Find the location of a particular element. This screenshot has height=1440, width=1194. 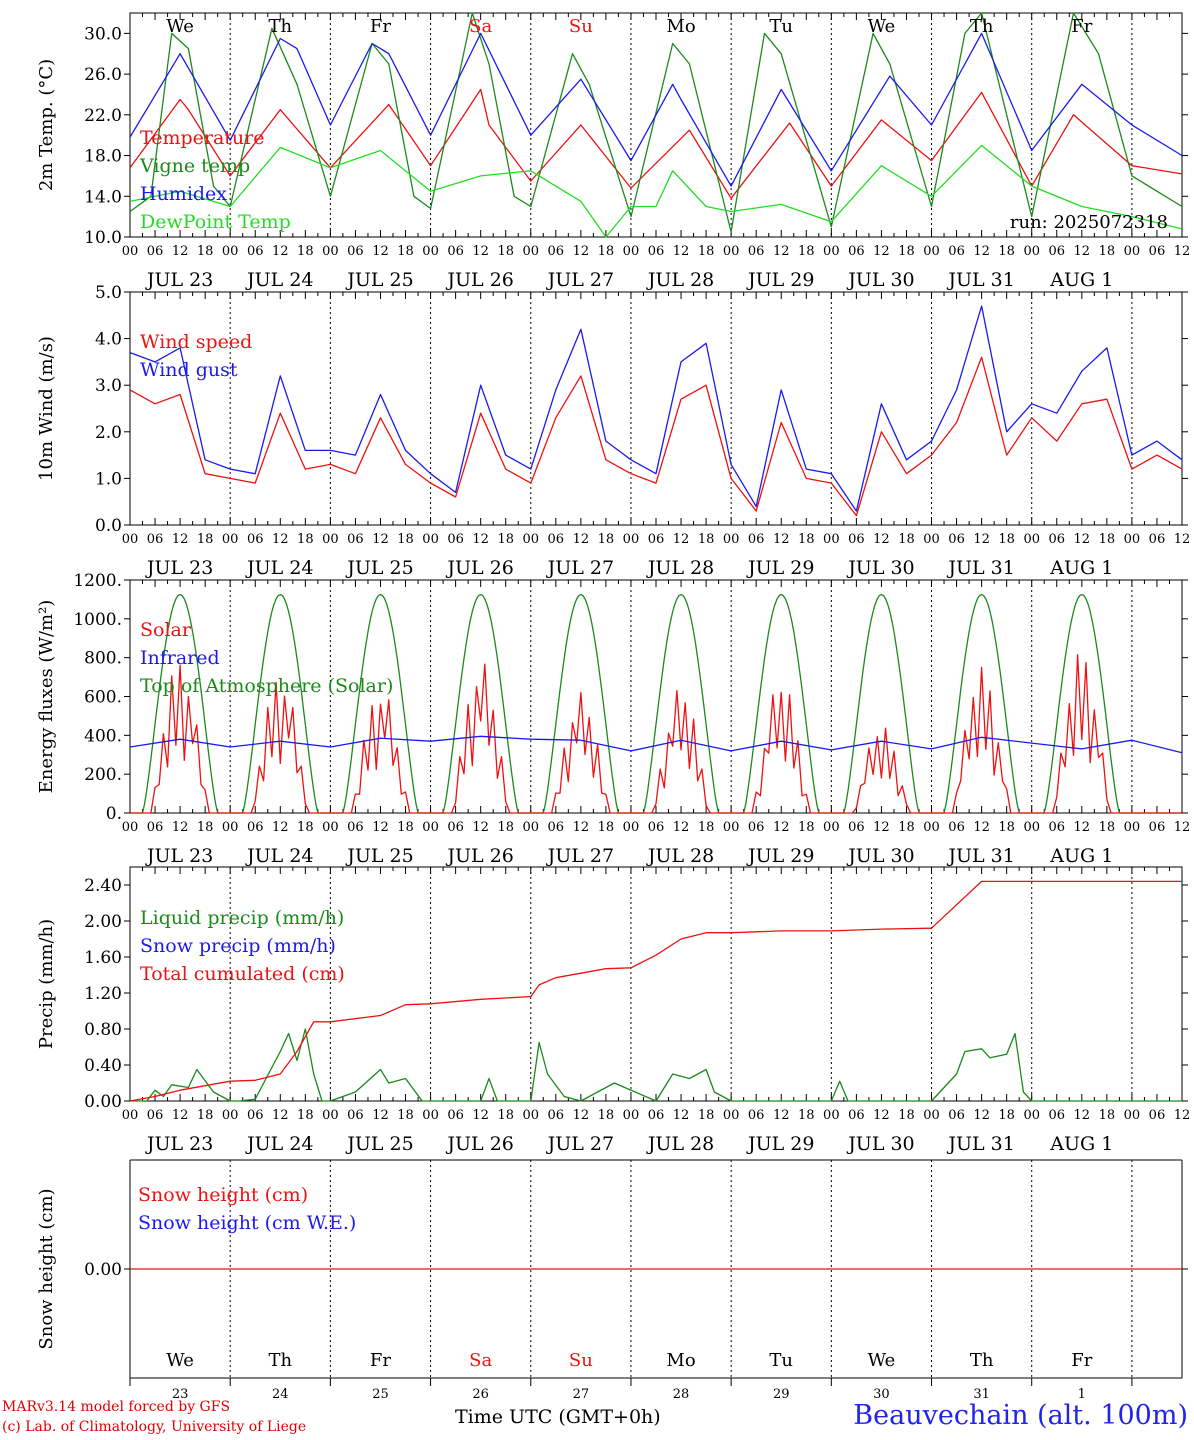

series-wind-gust is located at coordinates (656, 408).